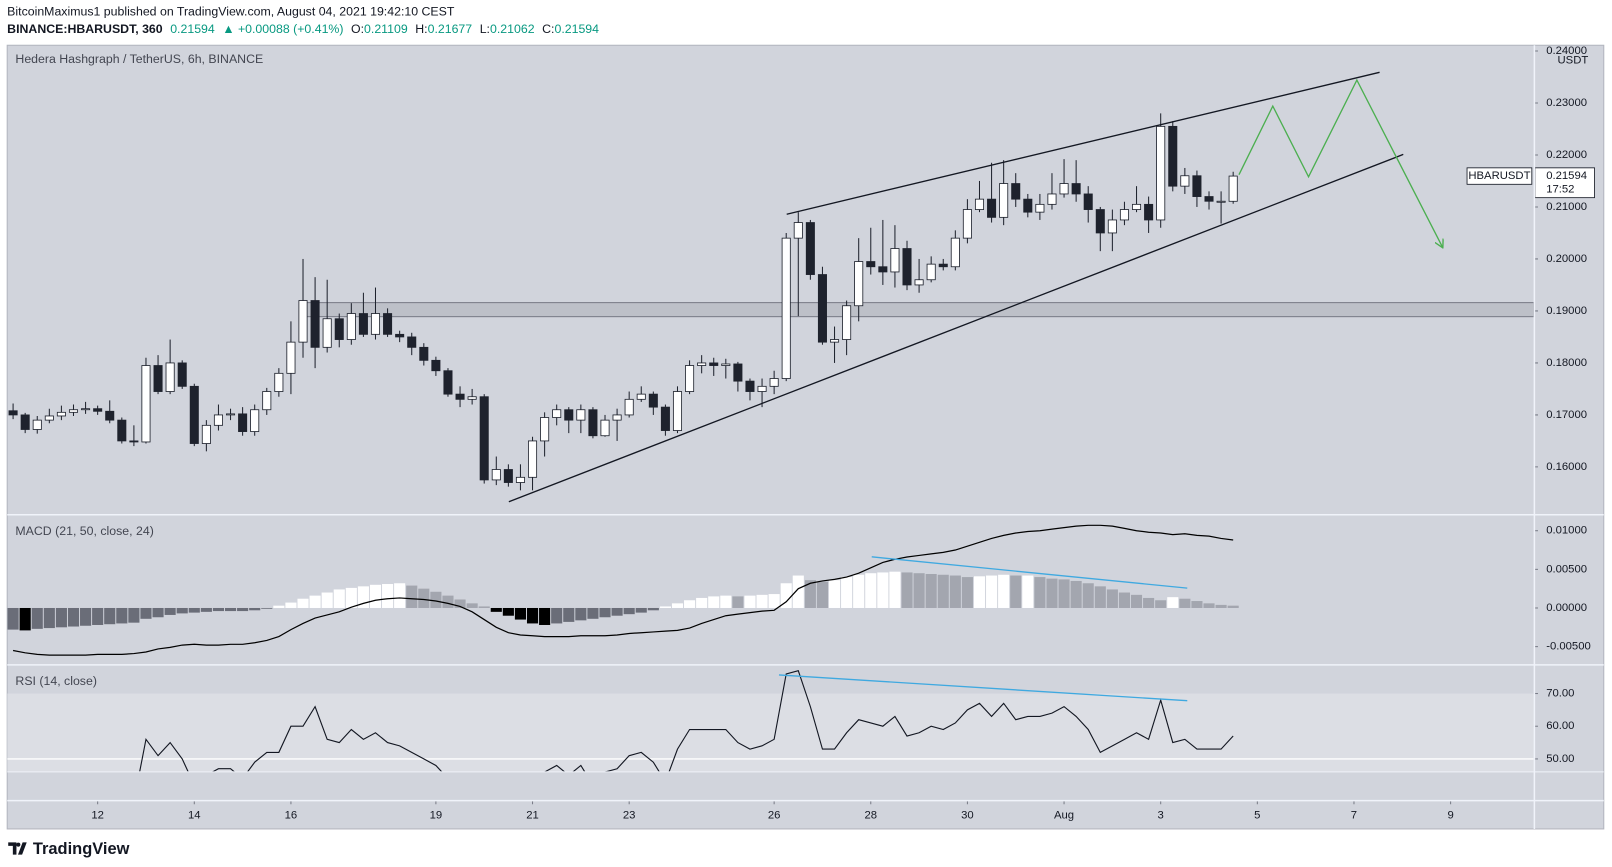 This screenshot has height=867, width=1612. Describe the element at coordinates (623, 590) in the screenshot. I see `macd-line` at that location.